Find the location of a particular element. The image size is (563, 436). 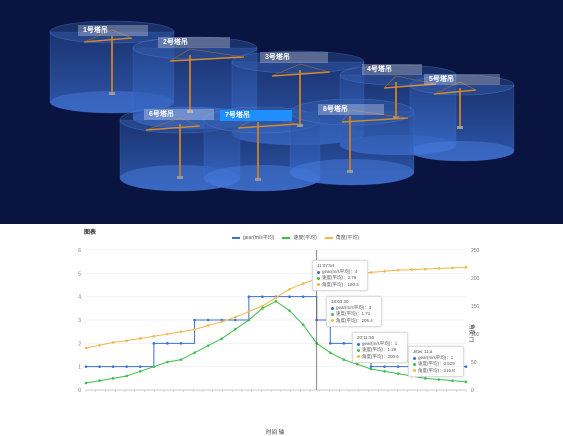

tooltip-1-angle: 角度(平均)：180.3 is located at coordinates (340, 284).